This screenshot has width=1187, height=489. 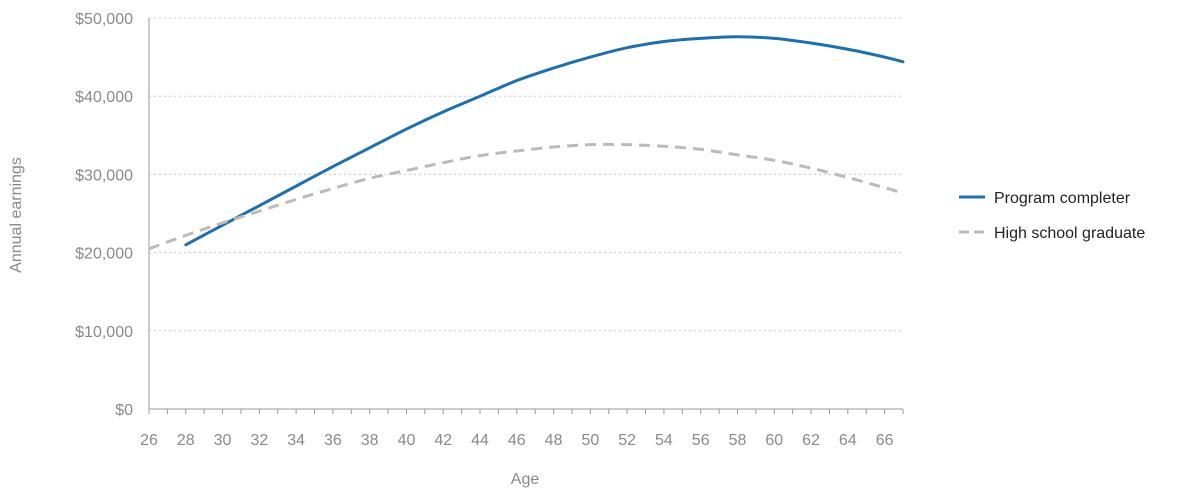 I want to click on x-tick-label: 62, so click(x=811, y=440).